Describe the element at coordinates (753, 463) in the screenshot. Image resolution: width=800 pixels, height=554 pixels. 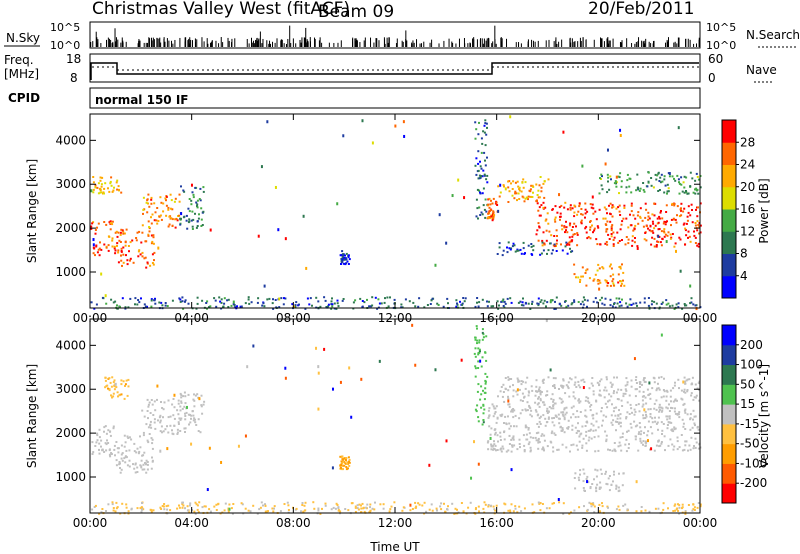
I see `colorbar-tick-label: -100` at that location.